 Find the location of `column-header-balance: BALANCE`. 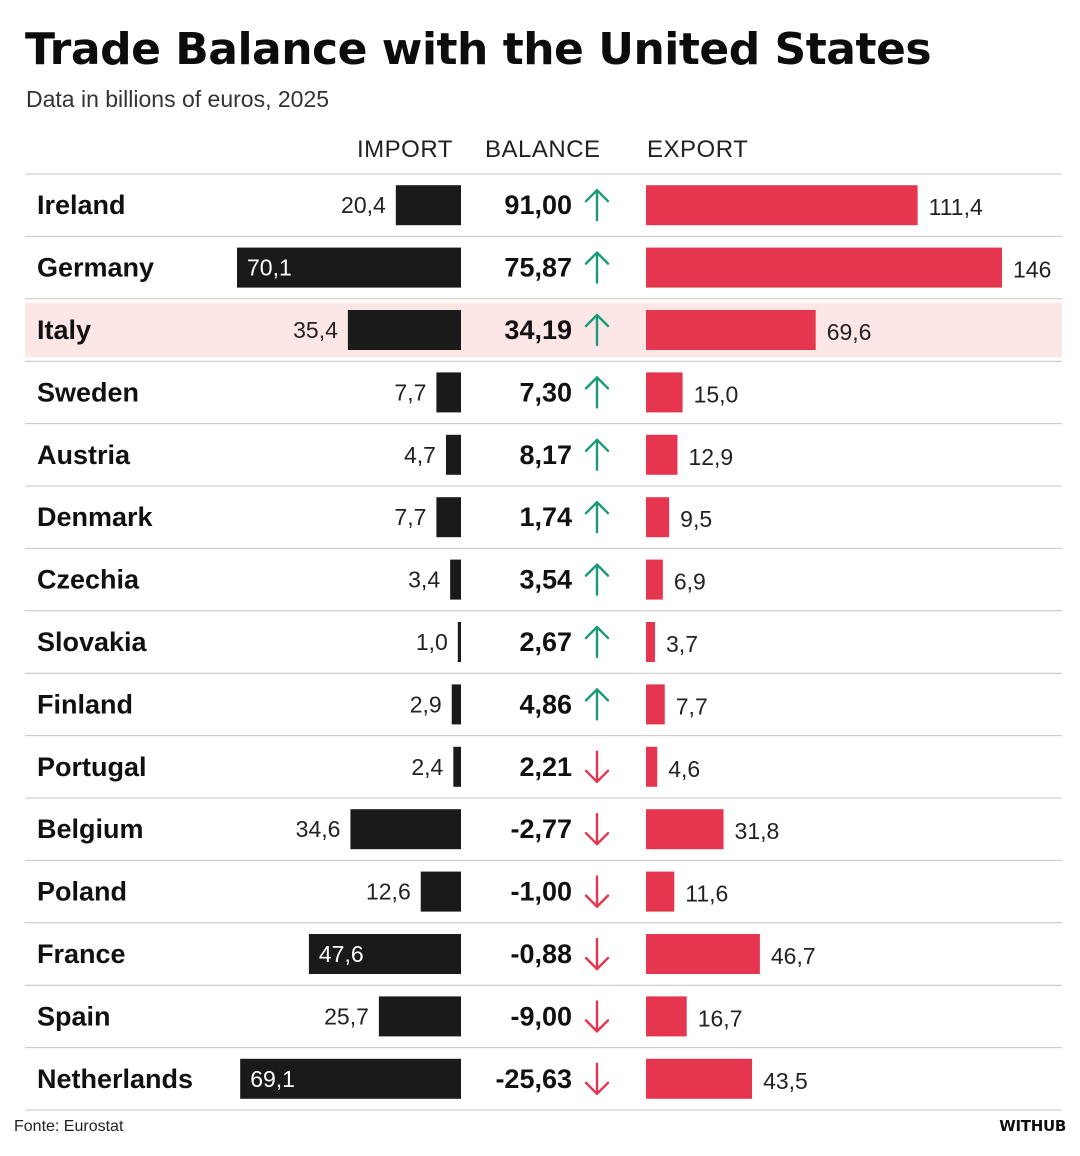

column-header-balance: BALANCE is located at coordinates (543, 149).